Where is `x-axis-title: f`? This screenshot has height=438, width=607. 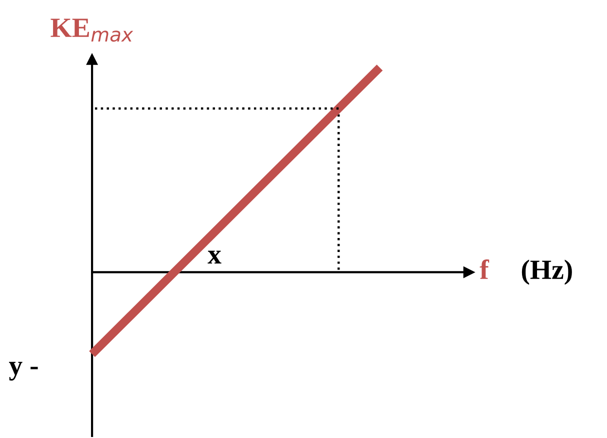 x-axis-title: f is located at coordinates (485, 269).